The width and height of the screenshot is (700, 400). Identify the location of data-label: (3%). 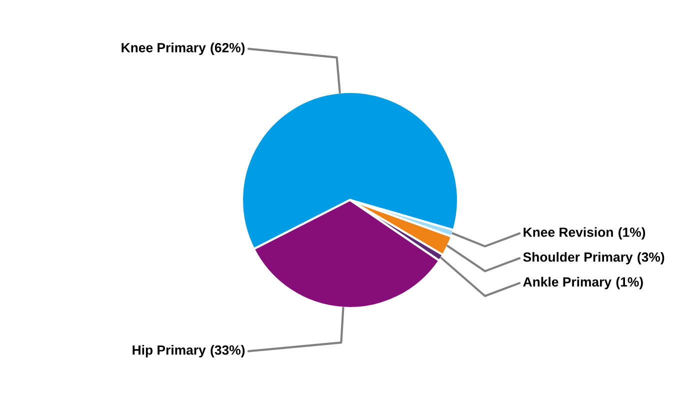
(651, 258).